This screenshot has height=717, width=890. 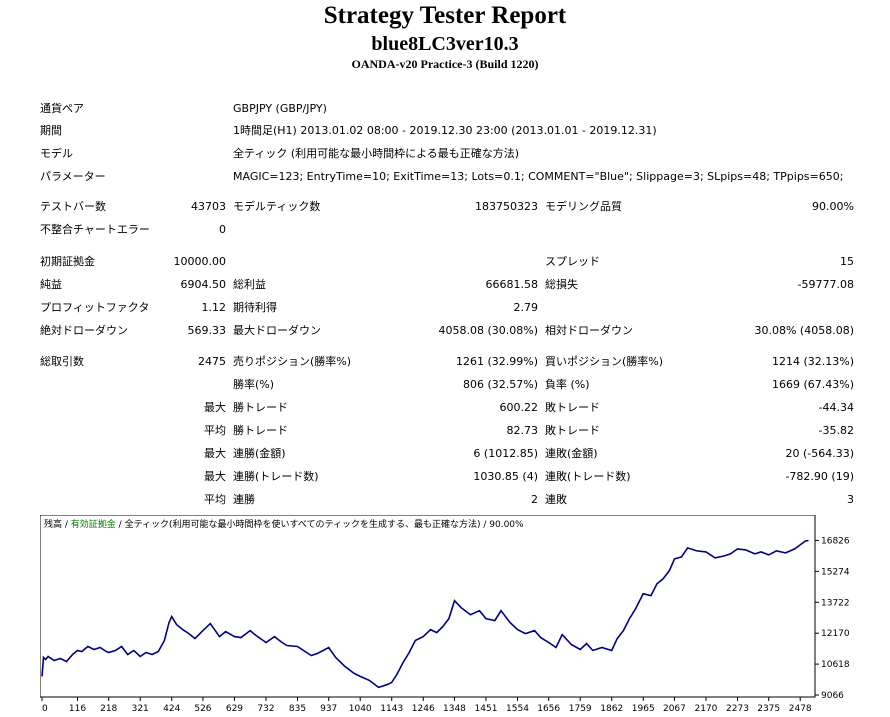 I want to click on trades-value: 2475, so click(x=212, y=361).